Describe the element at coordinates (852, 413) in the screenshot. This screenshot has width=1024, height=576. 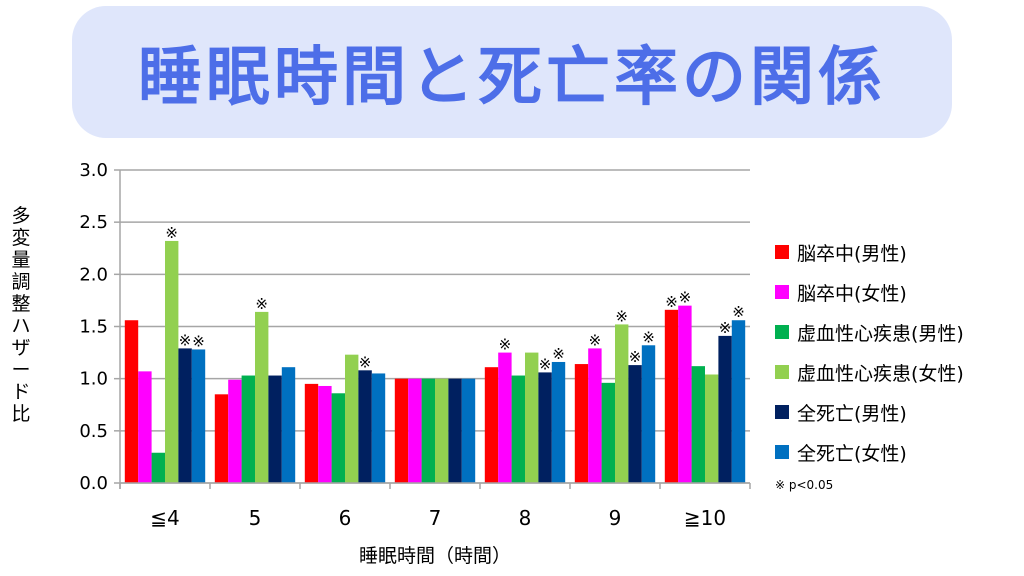
I see `legend-label: 全死亡(男性)` at that location.